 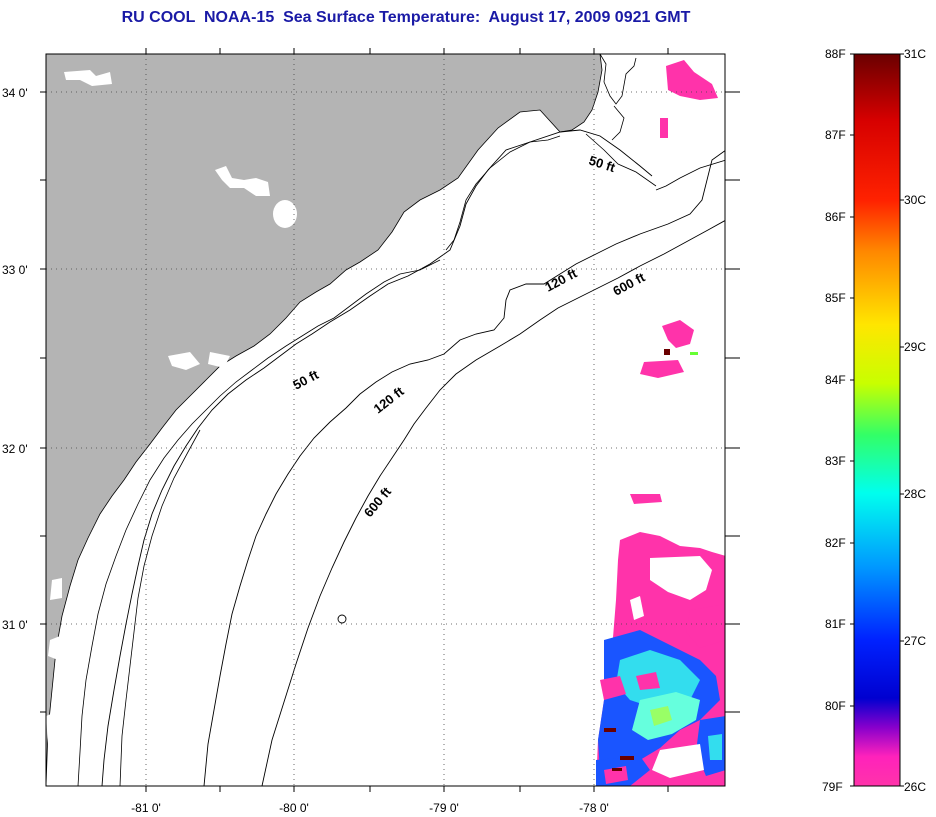 What do you see at coordinates (915, 641) in the screenshot?
I see `cb-c-27: 27C` at bounding box center [915, 641].